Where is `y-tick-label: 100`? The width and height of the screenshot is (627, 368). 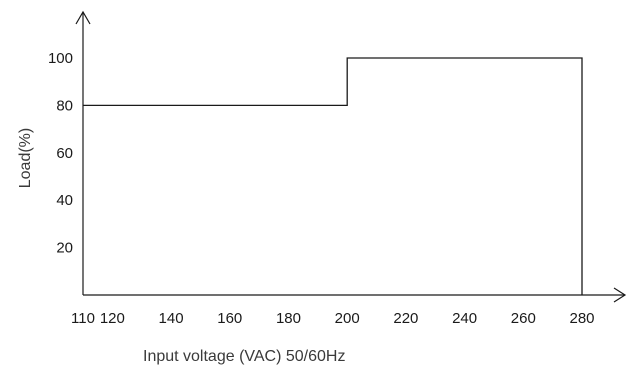
y-tick-label: 100 is located at coordinates (60, 58).